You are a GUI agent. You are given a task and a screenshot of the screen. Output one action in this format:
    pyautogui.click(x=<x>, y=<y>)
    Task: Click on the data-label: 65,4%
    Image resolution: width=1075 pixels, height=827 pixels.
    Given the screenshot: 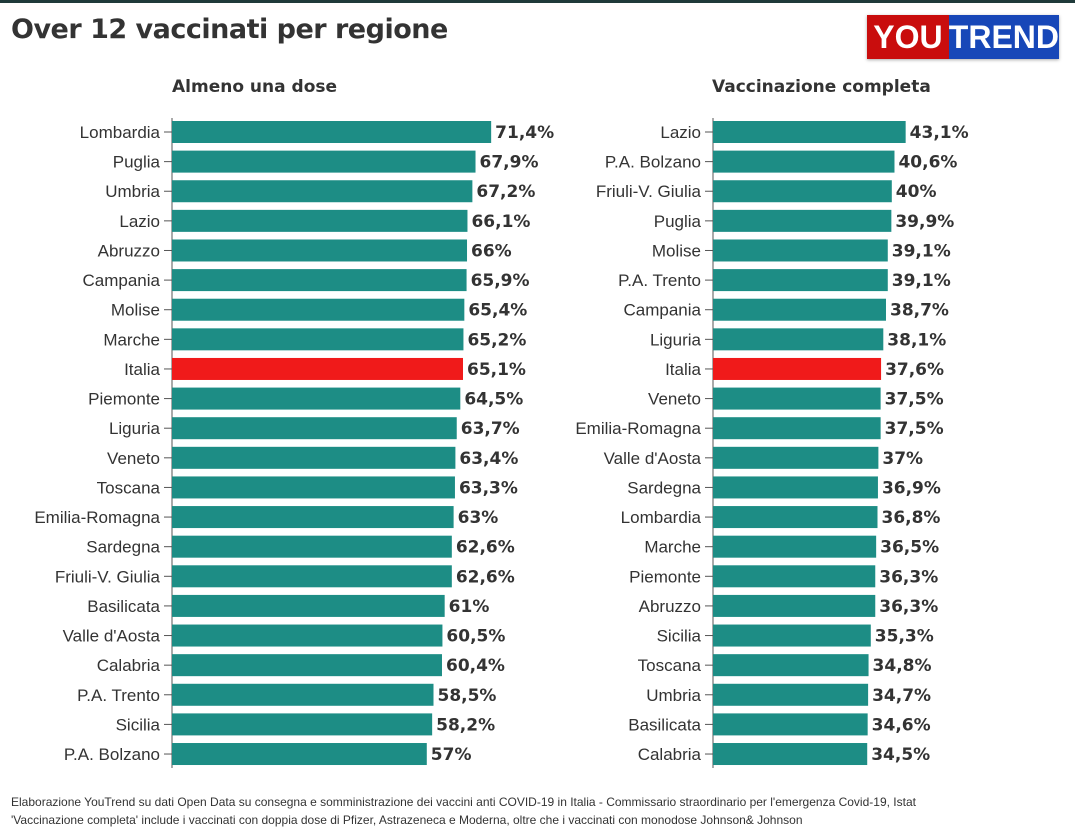 What is the action you would take?
    pyautogui.click(x=497, y=311)
    